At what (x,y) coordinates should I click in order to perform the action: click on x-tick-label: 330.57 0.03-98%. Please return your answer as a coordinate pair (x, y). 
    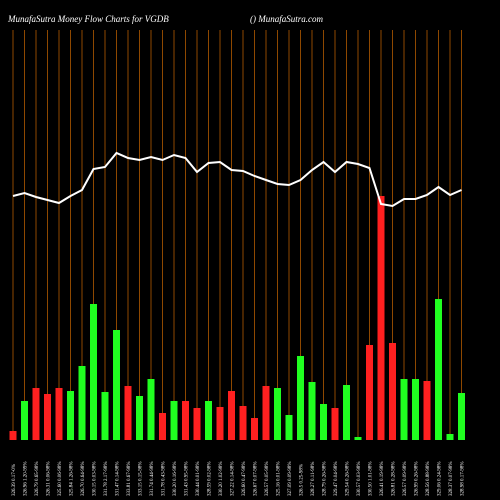
    Looking at the image, I should click on (359, 478).